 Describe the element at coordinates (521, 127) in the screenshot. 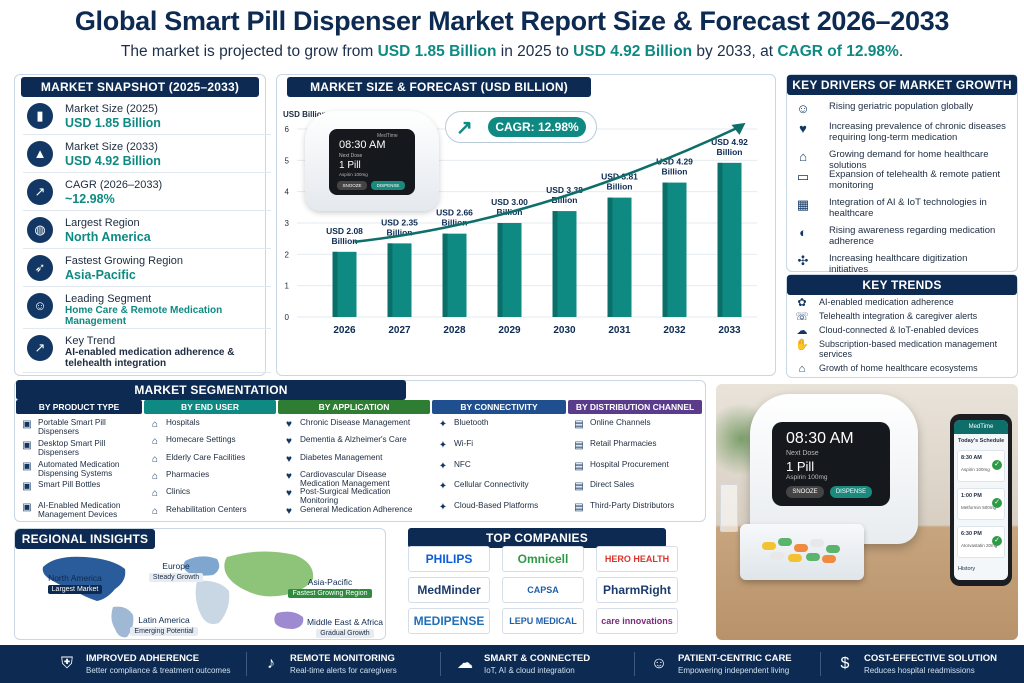

I see `cagr-badge: ↗ CAGR: 12.98%` at that location.